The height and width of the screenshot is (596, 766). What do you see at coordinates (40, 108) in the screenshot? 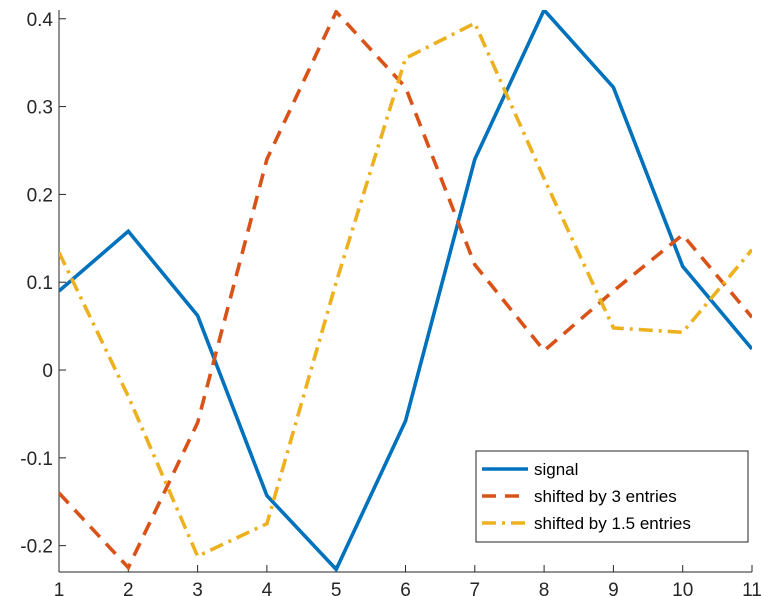
I see `y-tick-label: 0.3` at bounding box center [40, 108].